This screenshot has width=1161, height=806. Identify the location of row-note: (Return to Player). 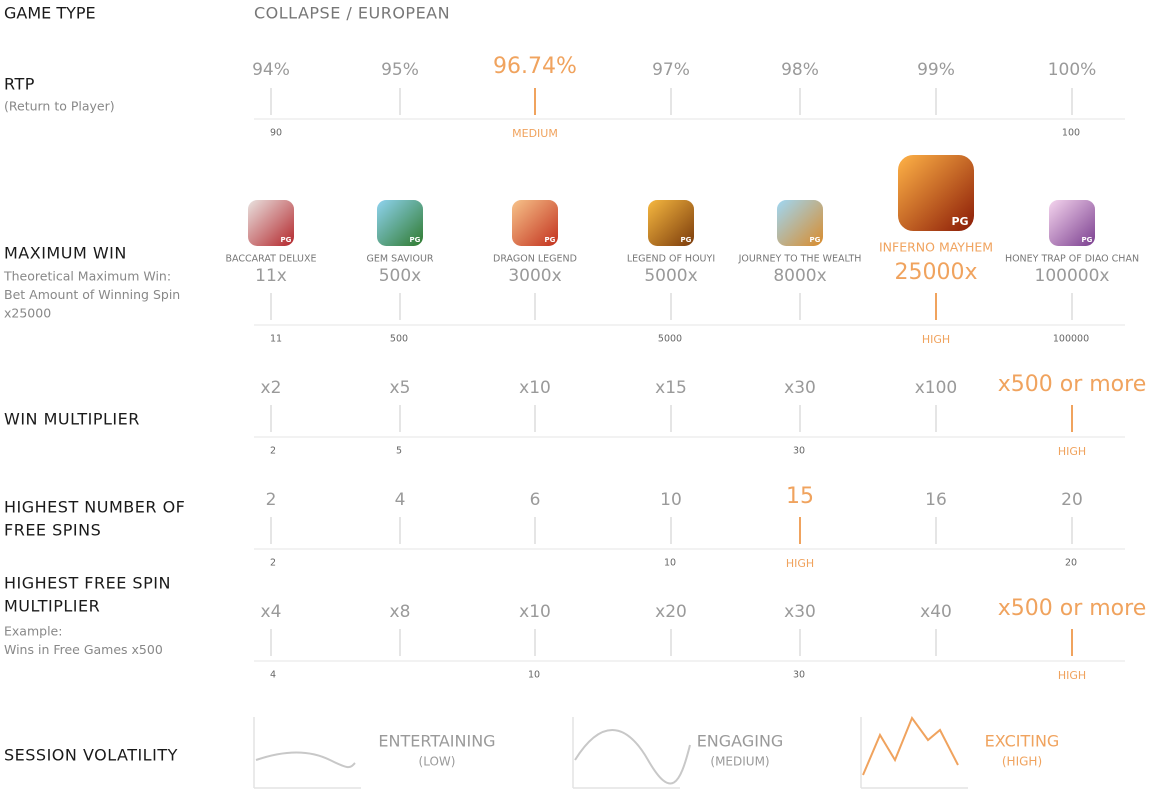
(59, 106).